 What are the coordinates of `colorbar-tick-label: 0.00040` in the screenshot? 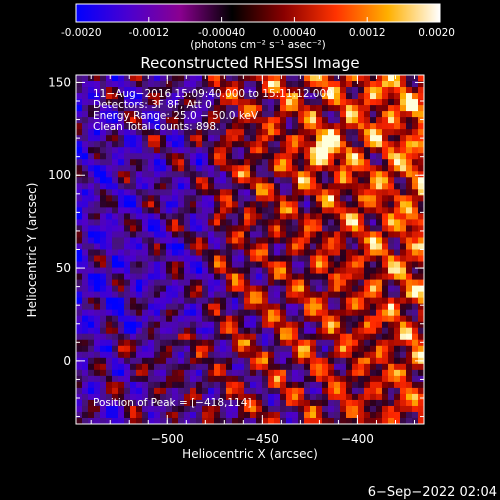 It's located at (294, 33).